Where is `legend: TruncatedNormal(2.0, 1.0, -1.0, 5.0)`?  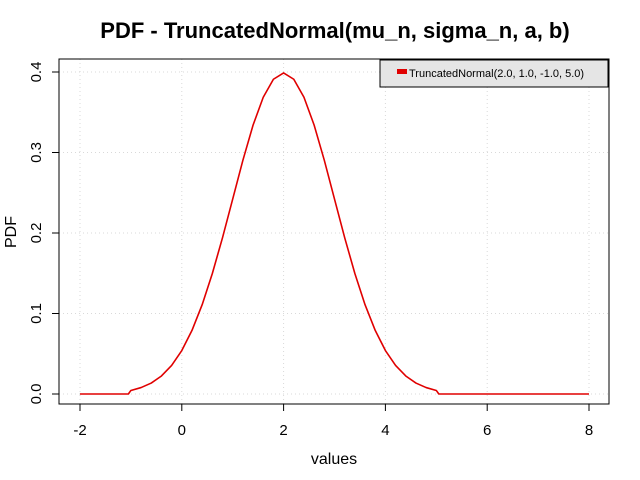
legend: TruncatedNormal(2.0, 1.0, -1.0, 5.0) is located at coordinates (494, 73).